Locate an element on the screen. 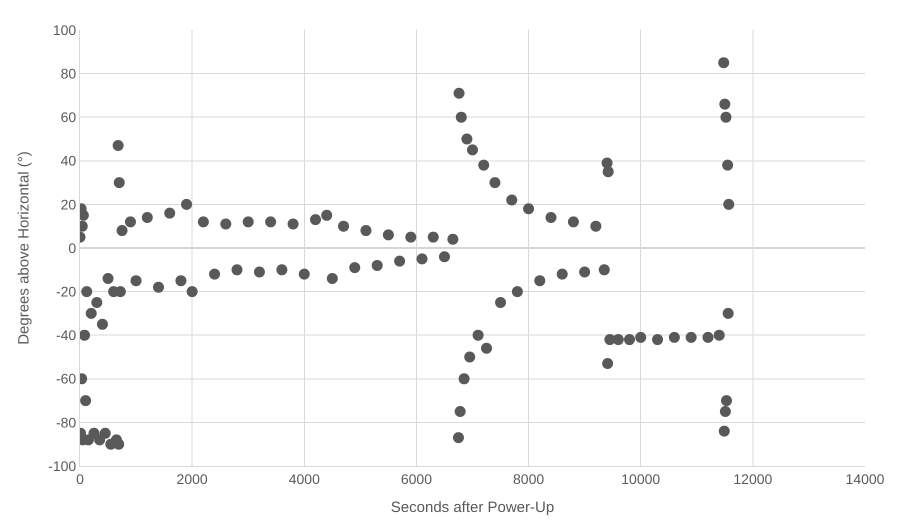  x-tick-label: 10000 is located at coordinates (640, 478).